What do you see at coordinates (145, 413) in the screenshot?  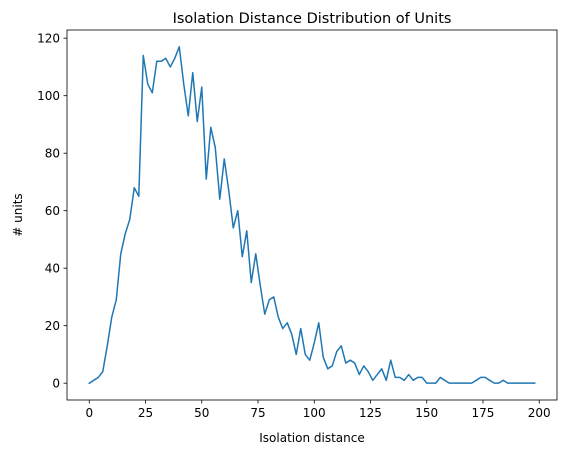 I see `x-tick-label: 25` at bounding box center [145, 413].